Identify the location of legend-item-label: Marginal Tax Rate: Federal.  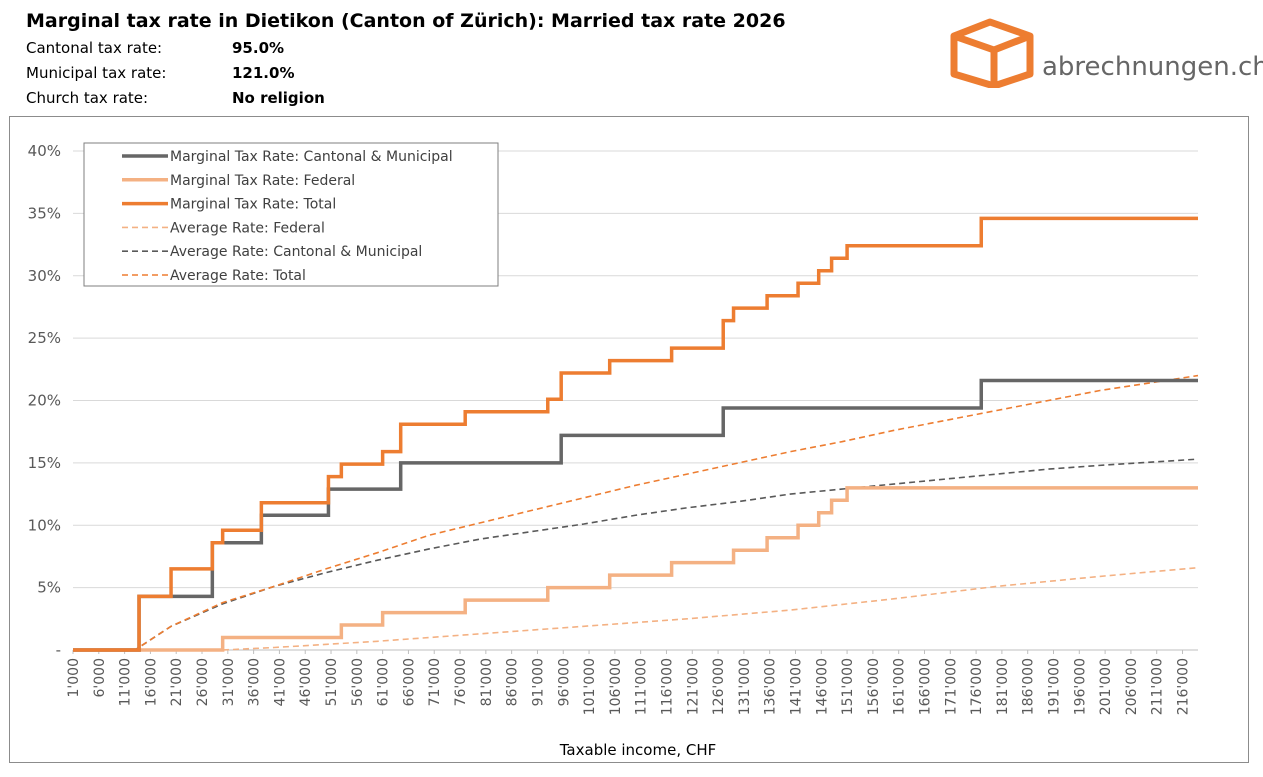
(262, 181).